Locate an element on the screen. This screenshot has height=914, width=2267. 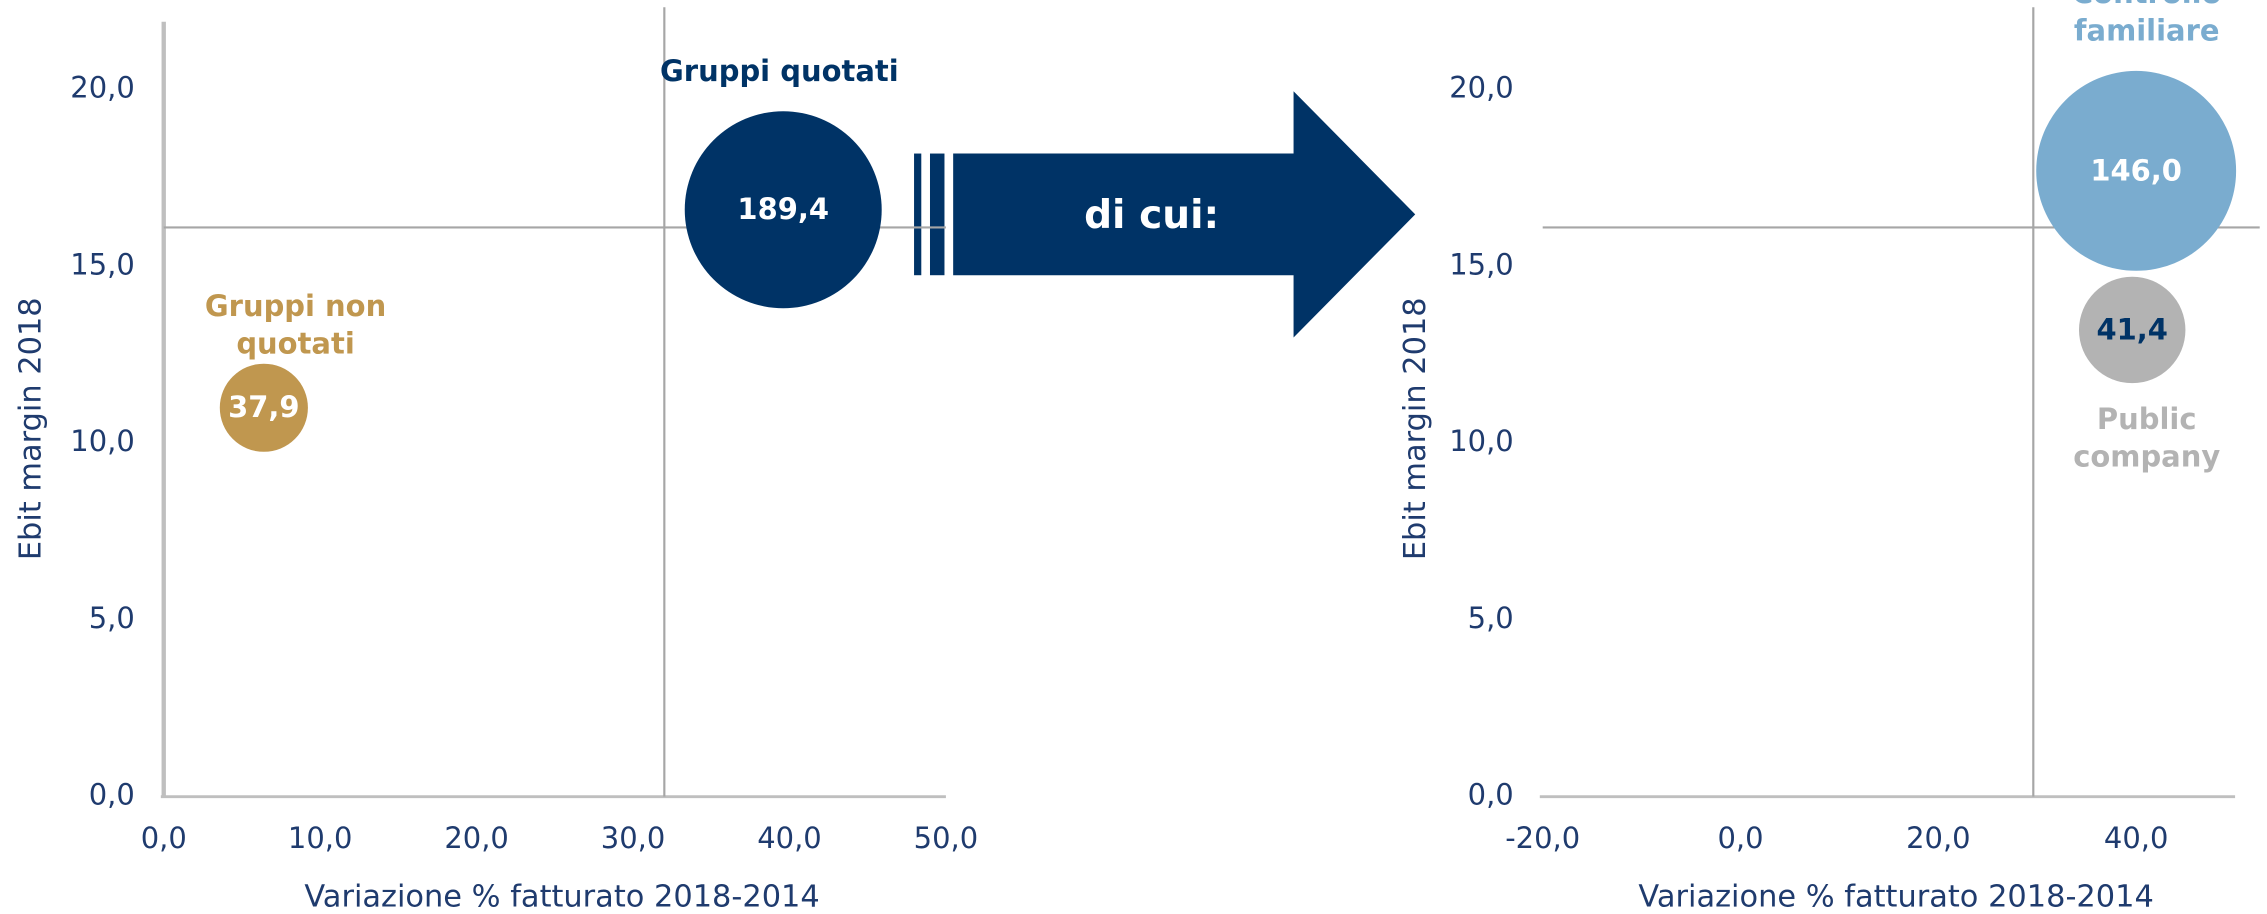
series-name-box: Controllo familiare is located at coordinates (2147, 24).